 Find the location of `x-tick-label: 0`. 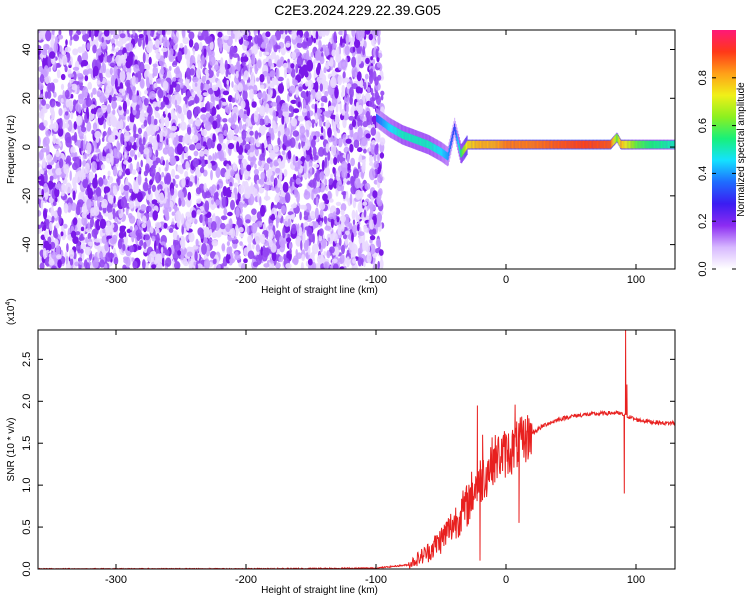

x-tick-label: 0 is located at coordinates (506, 280).